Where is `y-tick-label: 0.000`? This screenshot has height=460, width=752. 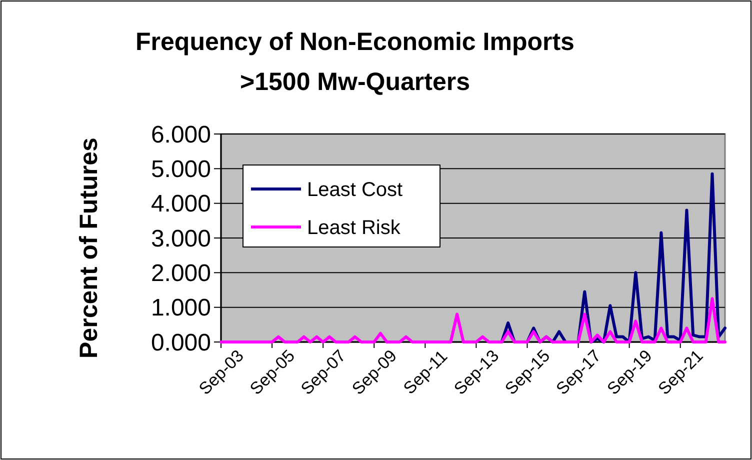 y-tick-label: 0.000 is located at coordinates (180, 342).